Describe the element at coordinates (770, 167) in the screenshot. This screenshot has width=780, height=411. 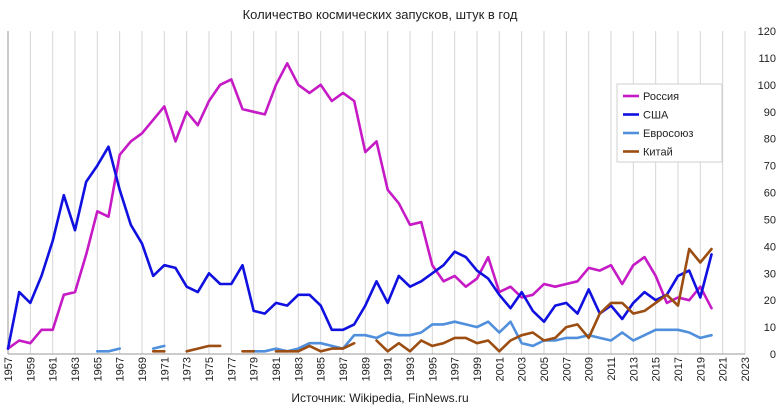
I see `y-tick-label: 70` at that location.